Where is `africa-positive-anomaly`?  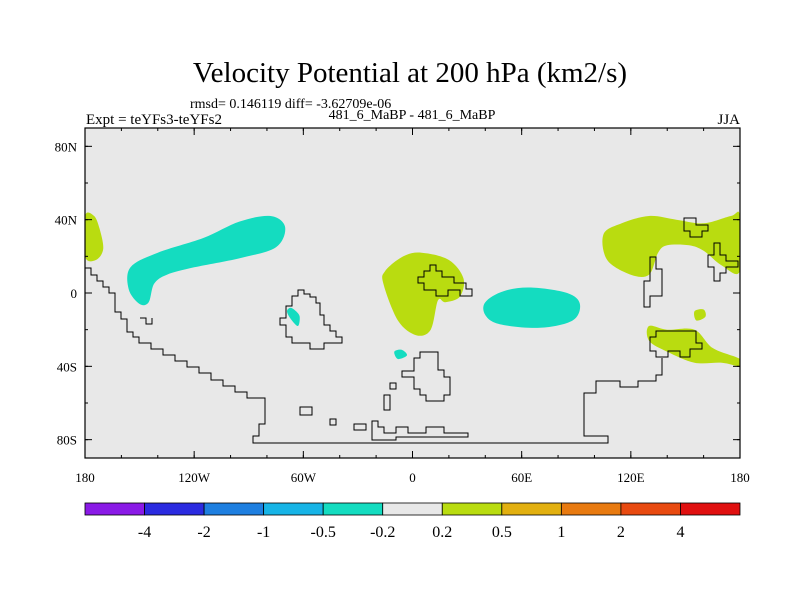 africa-positive-anomaly is located at coordinates (423, 294).